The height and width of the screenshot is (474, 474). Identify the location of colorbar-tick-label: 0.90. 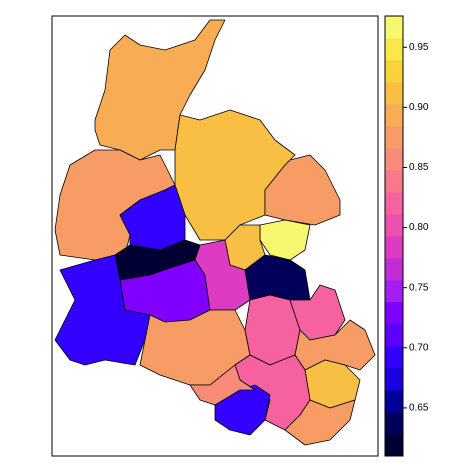
(419, 107).